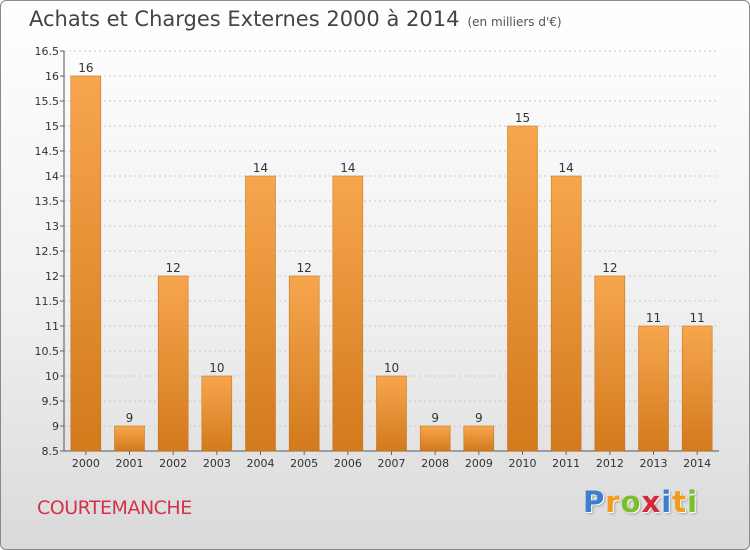 The width and height of the screenshot is (750, 550). Describe the element at coordinates (653, 318) in the screenshot. I see `value-label-2013: 11` at that location.